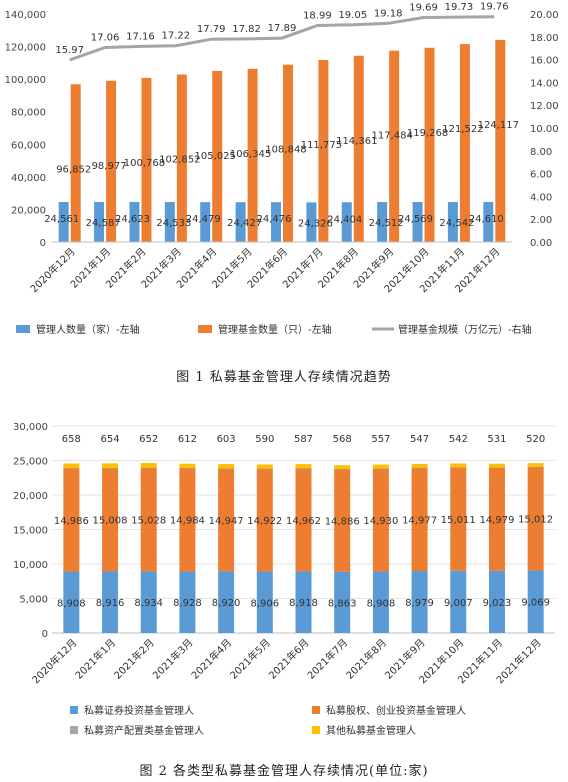 This screenshot has height=782, width=568. What do you see at coordinates (465, 329) in the screenshot?
I see `legend-label: 管理基金规模（万亿元）-右轴` at bounding box center [465, 329].